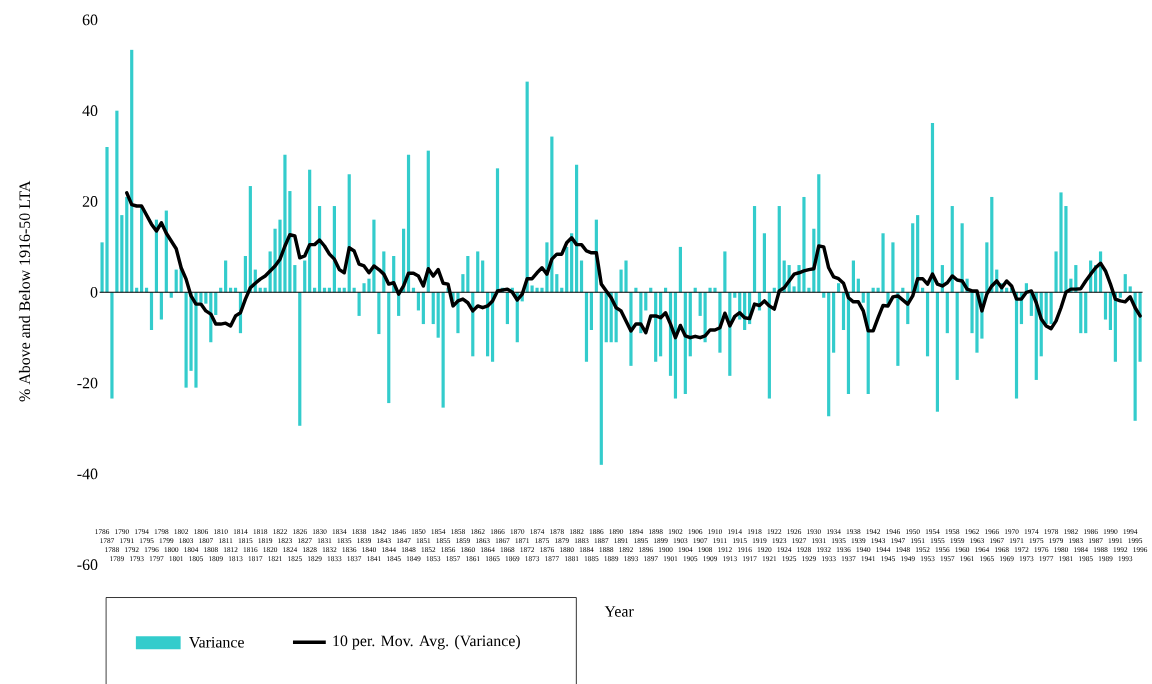  I want to click on y-tick-label: 0, so click(94, 292).